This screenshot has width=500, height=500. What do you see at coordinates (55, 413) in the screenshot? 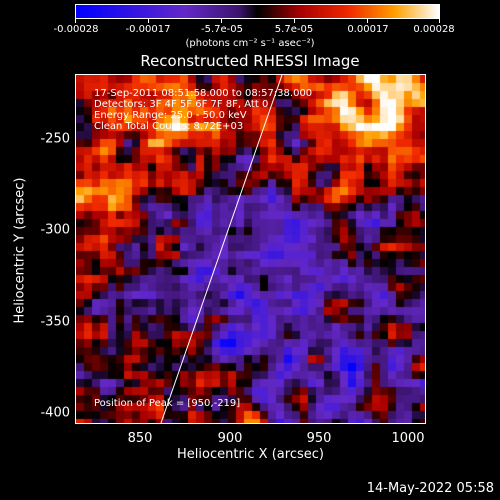
I see `y-tick-label: -400` at bounding box center [55, 413].